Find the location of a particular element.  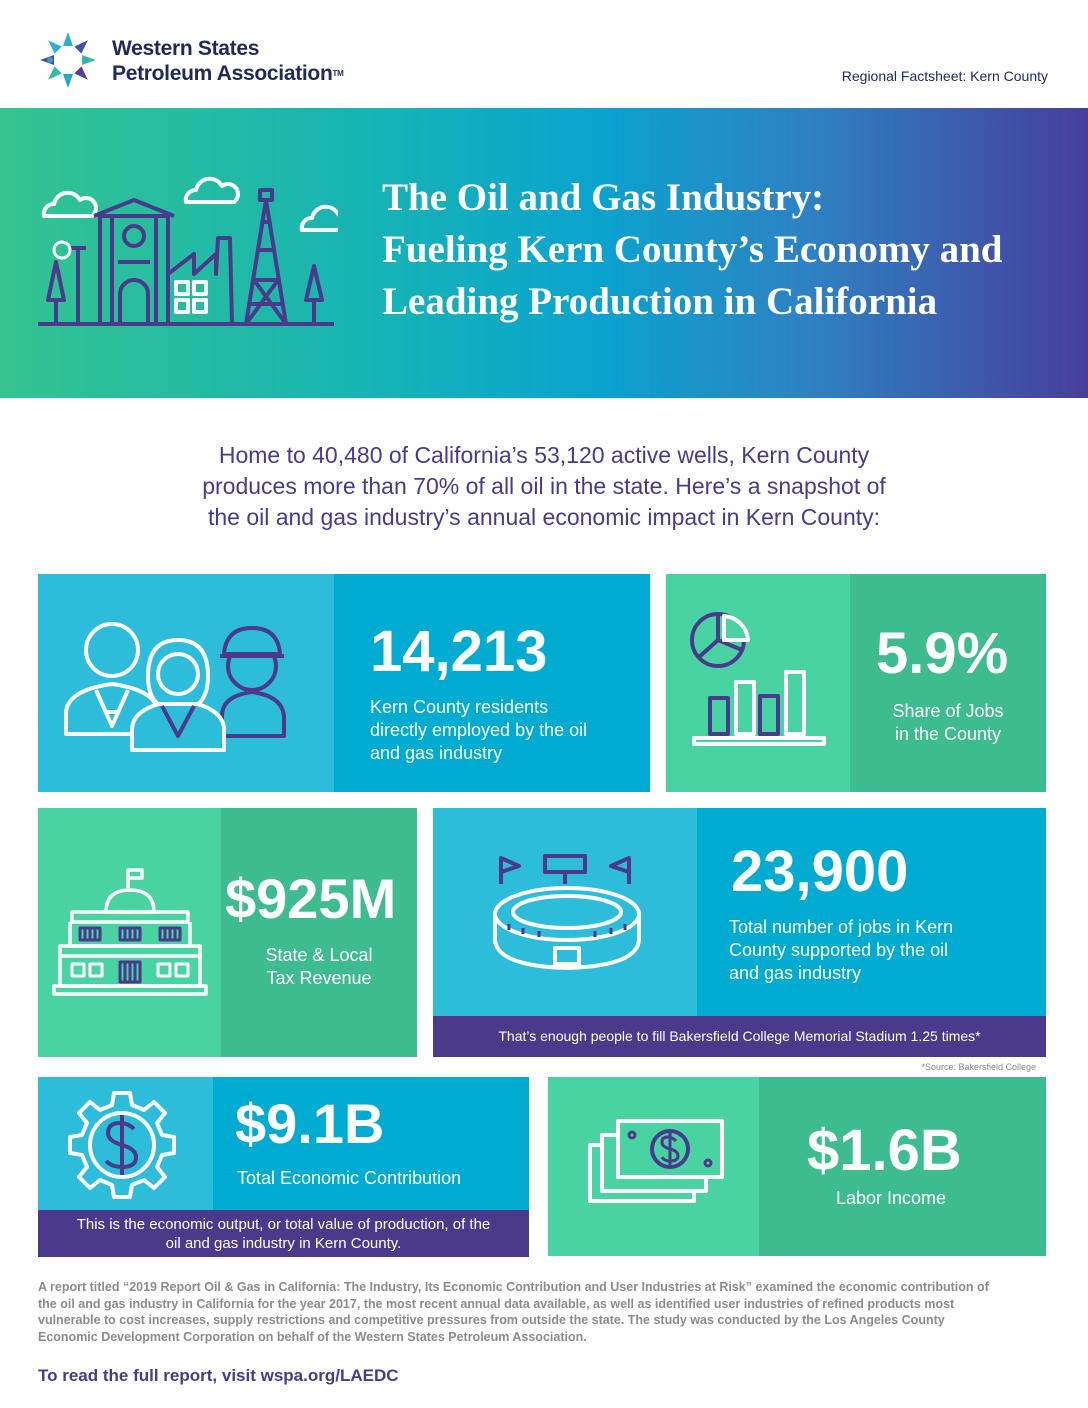

cash-icon is located at coordinates (656, 1161).